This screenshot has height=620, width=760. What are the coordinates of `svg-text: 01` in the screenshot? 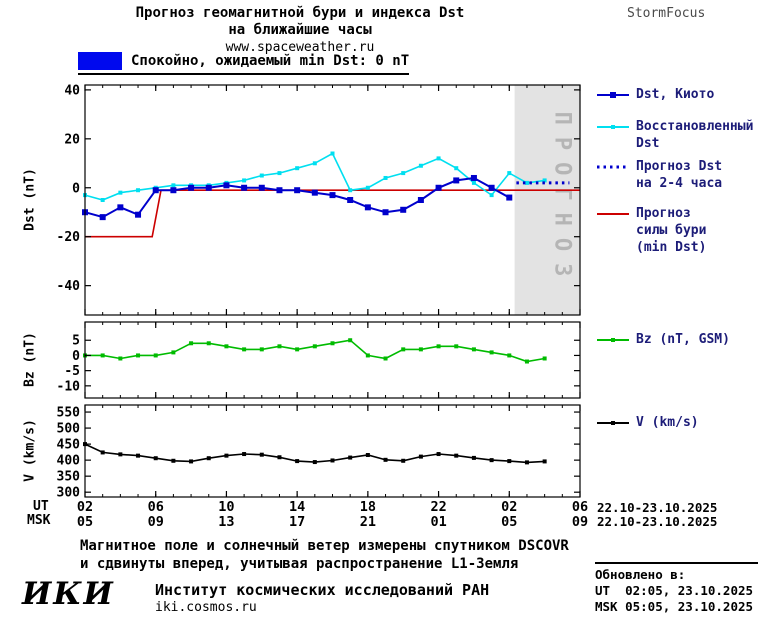 It's located at (438, 522).